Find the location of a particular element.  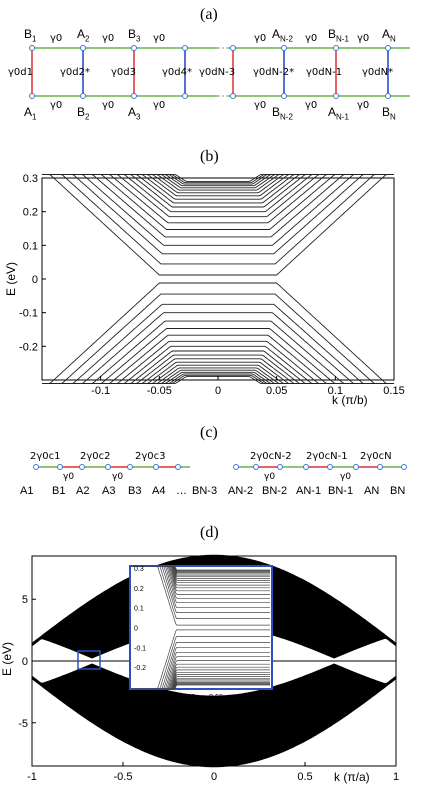

inset-y-tick-label: -0.2 is located at coordinates (140, 668).